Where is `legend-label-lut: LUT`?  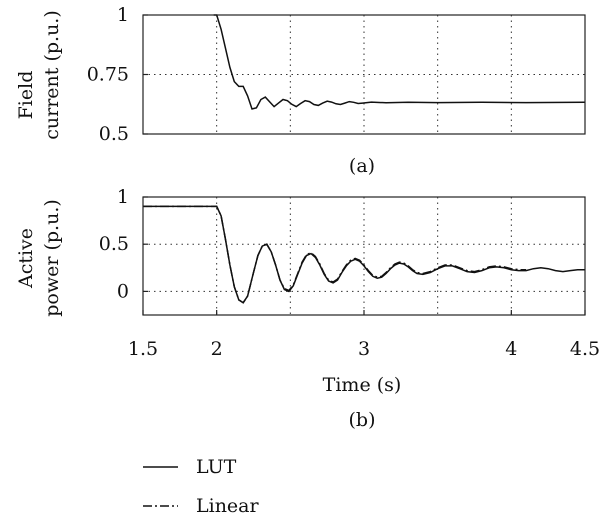
legend-label-lut: LUT is located at coordinates (216, 467).